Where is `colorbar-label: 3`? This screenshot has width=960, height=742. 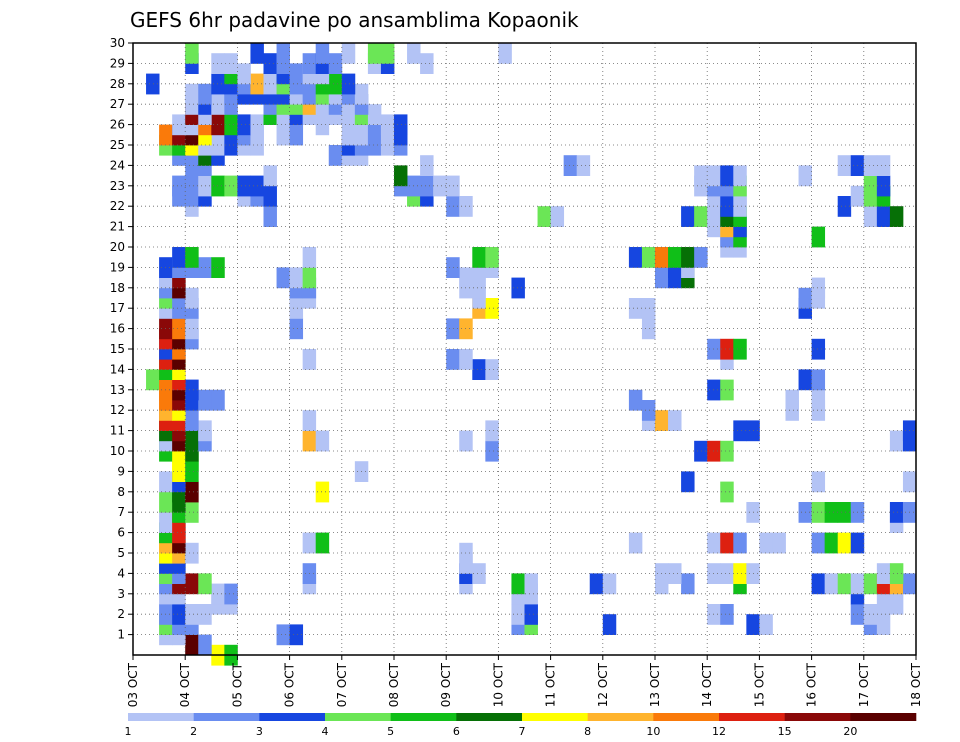
colorbar-label: 3 is located at coordinates (259, 731).